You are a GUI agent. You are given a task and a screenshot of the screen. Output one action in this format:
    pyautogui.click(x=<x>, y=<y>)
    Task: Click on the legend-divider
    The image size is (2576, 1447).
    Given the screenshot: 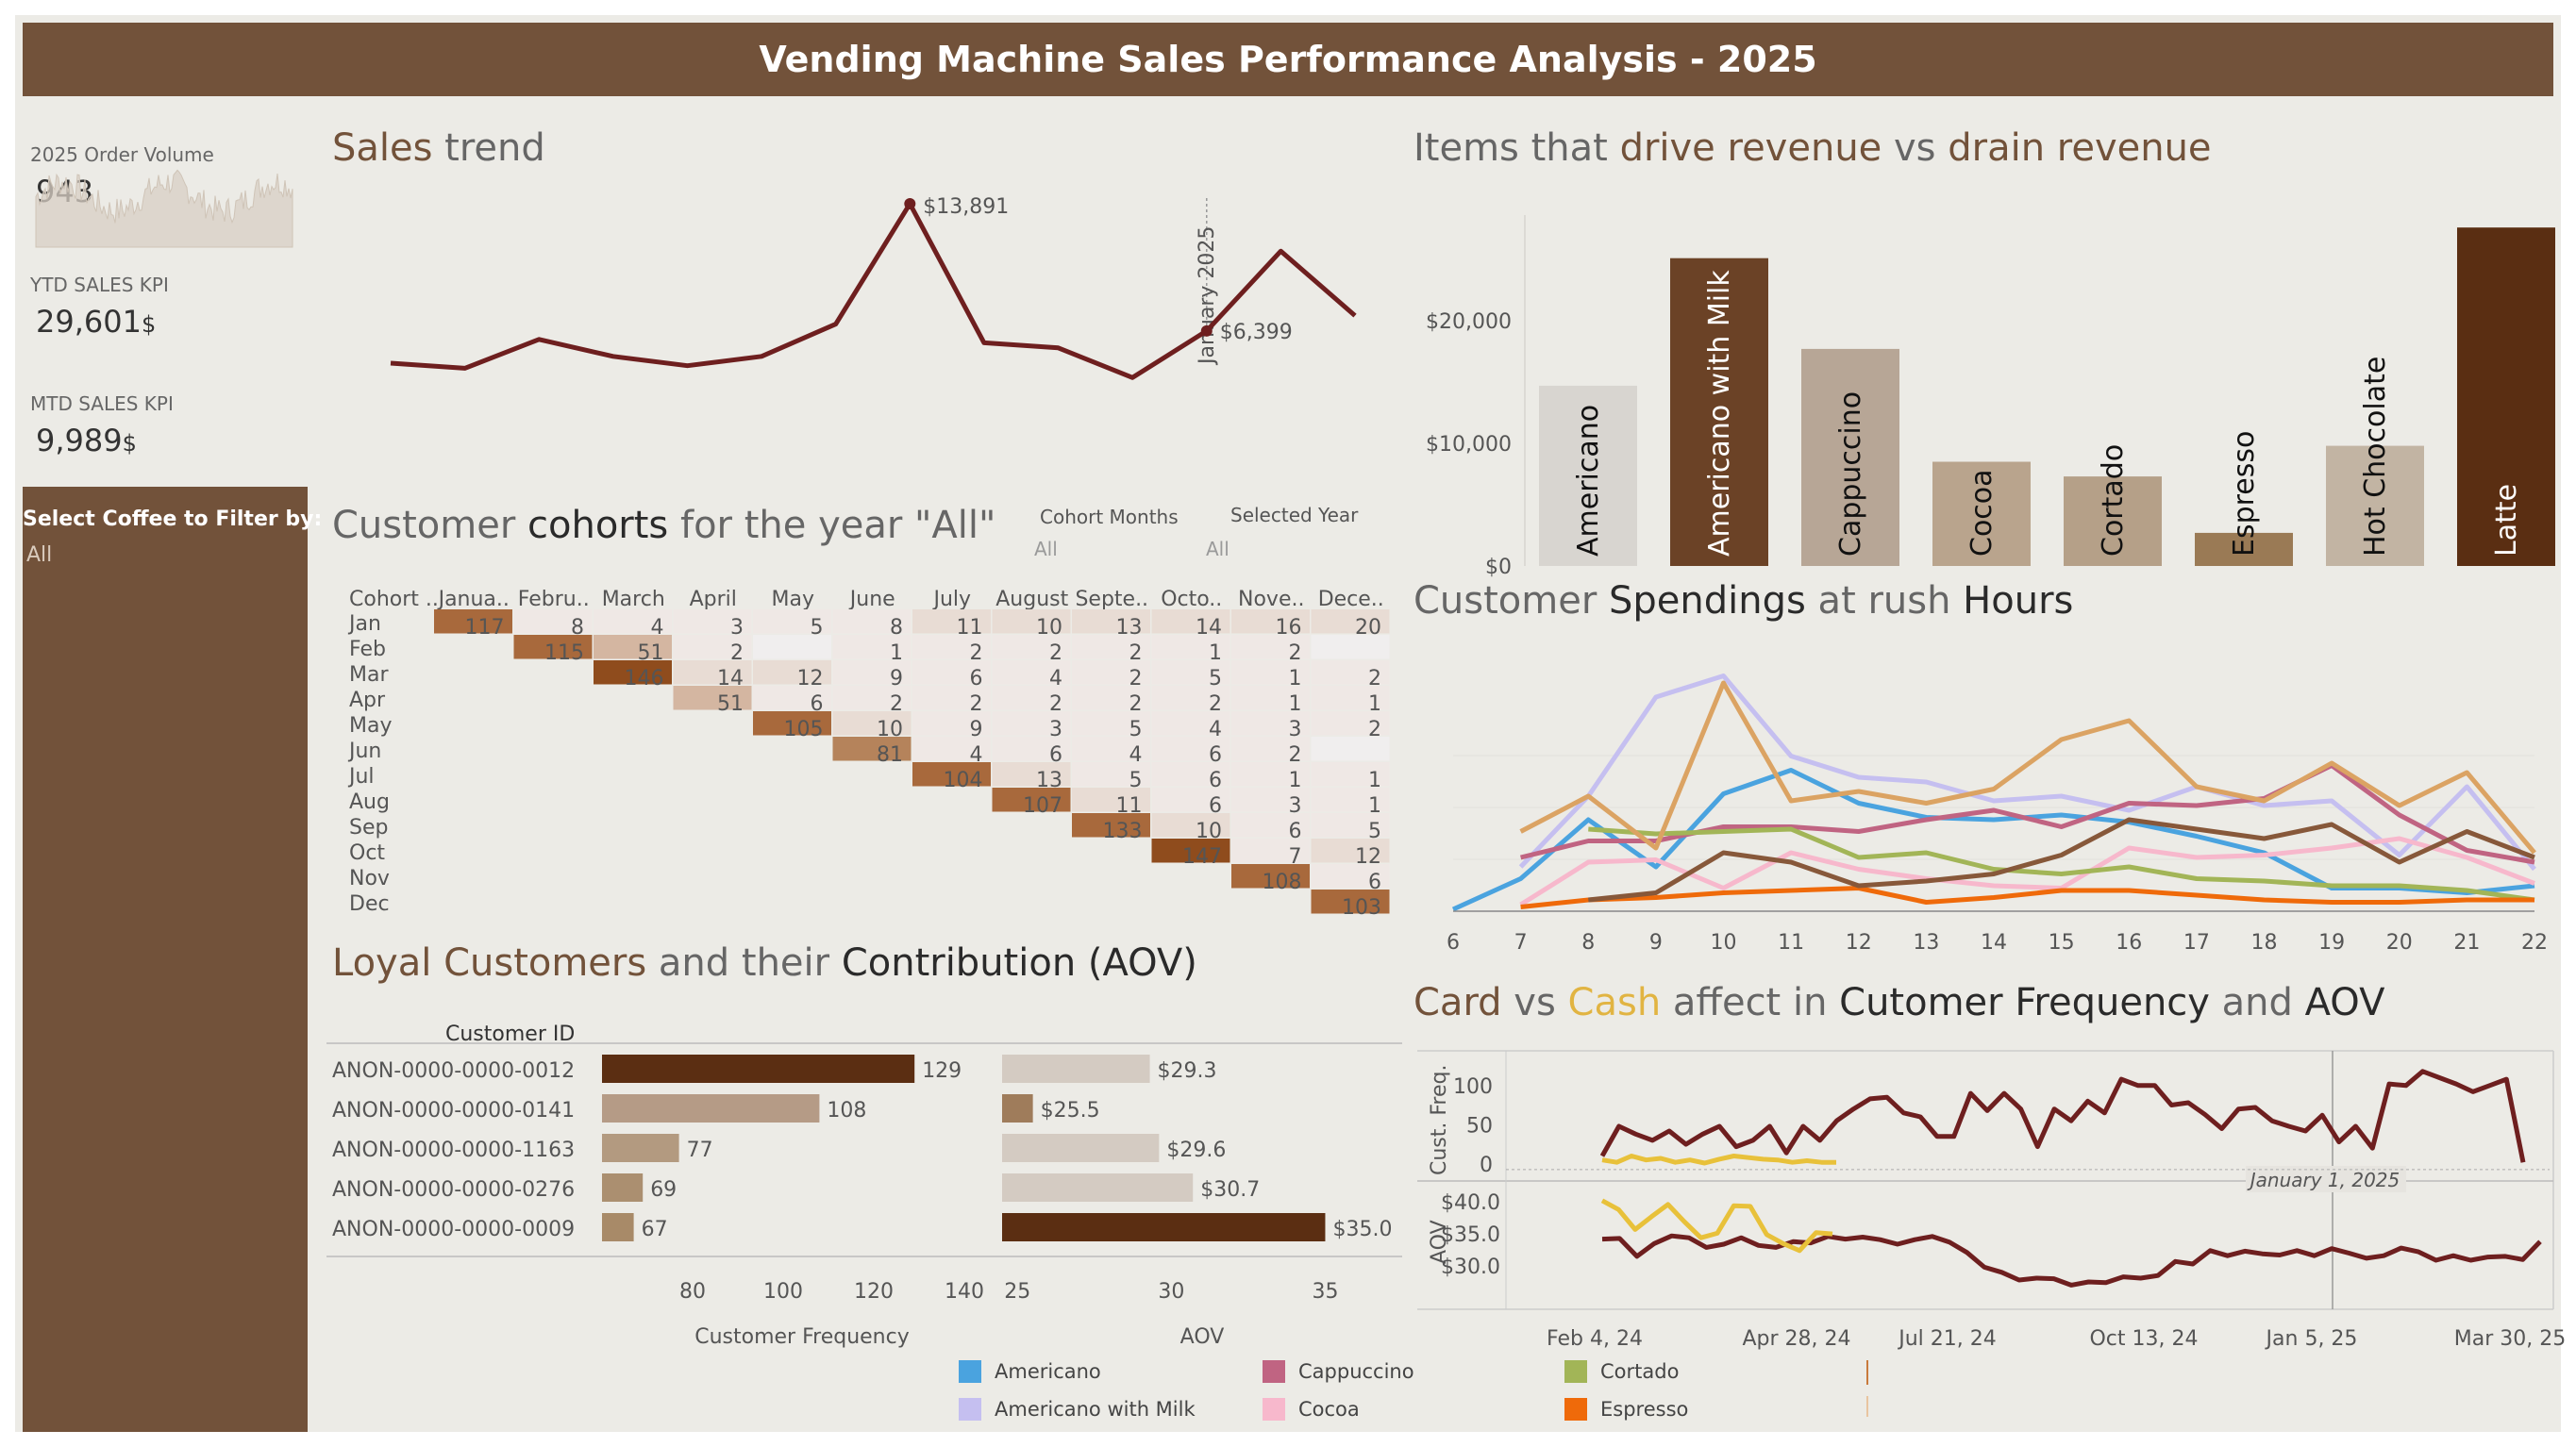 What is the action you would take?
    pyautogui.click(x=1867, y=1372)
    